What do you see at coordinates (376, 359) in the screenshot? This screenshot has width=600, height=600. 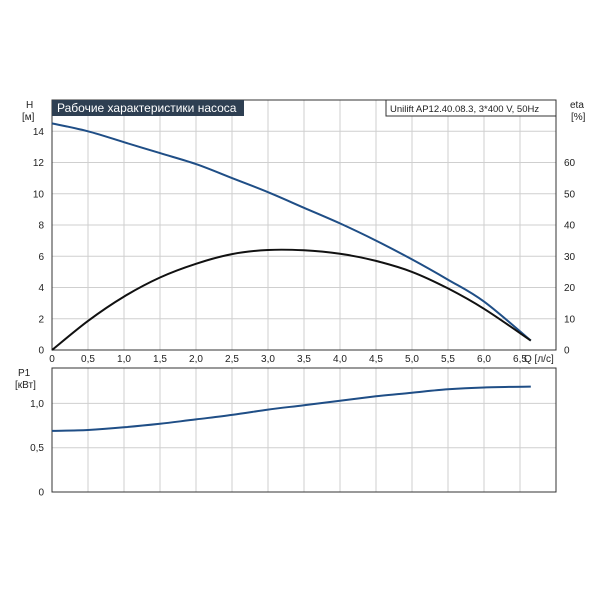 I see `x-tick-label: 4,5` at bounding box center [376, 359].